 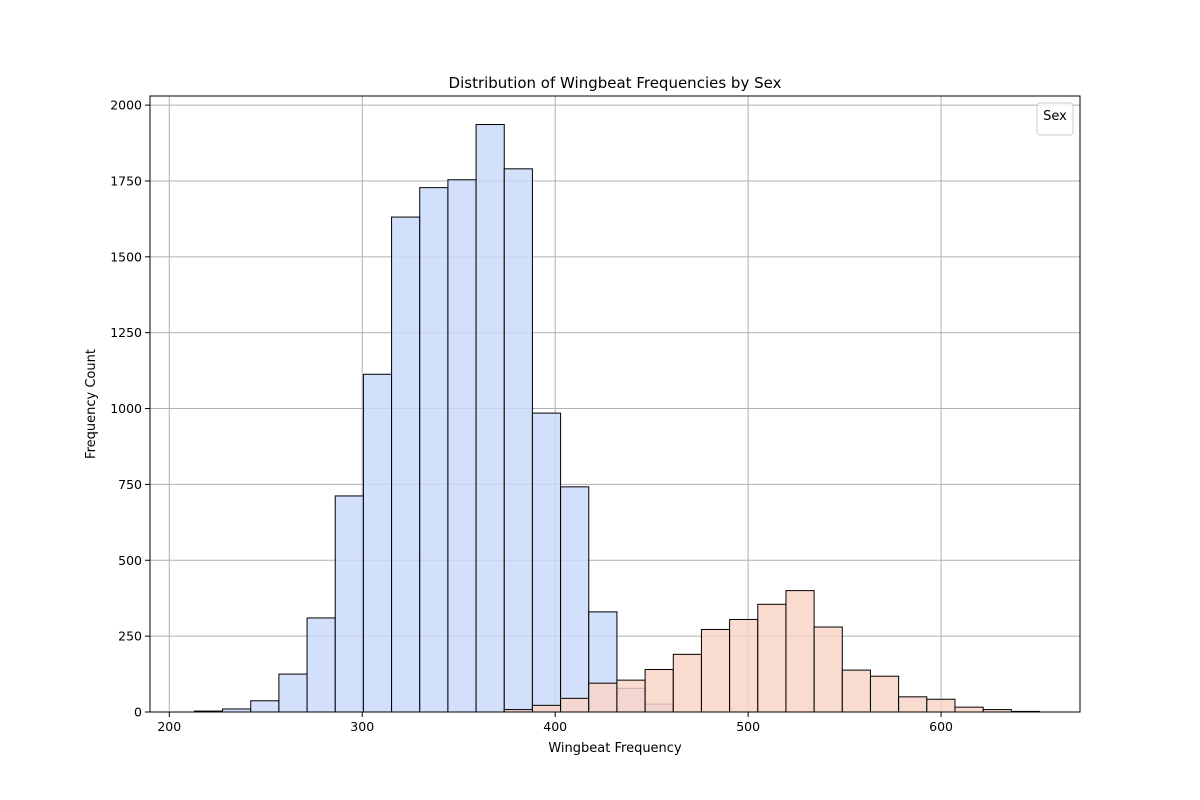 What do you see at coordinates (126, 408) in the screenshot?
I see `y-tick-label: 1000` at bounding box center [126, 408].